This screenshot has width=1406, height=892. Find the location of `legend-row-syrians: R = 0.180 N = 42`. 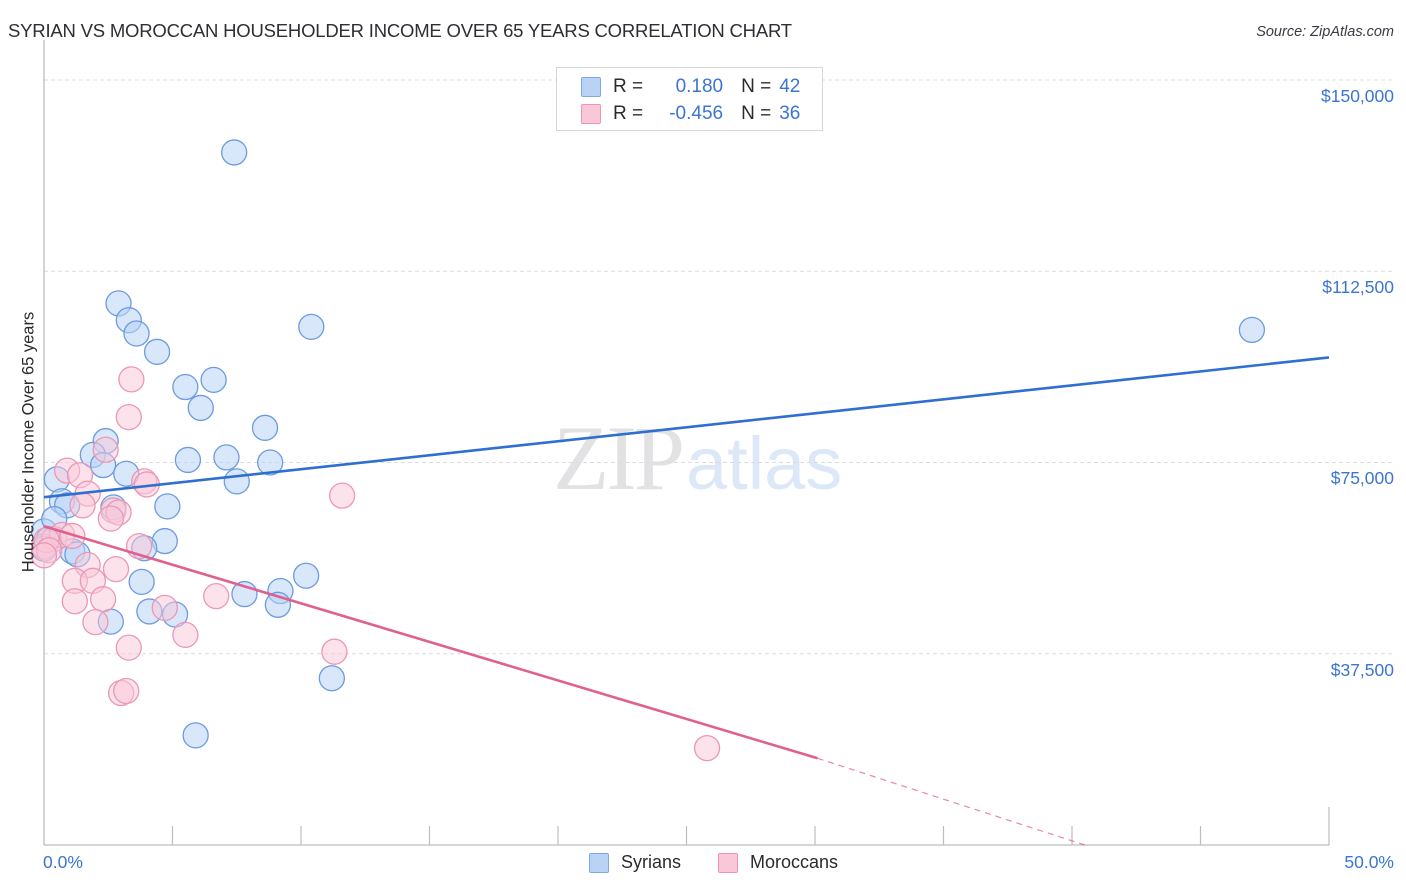

legend-row-syrians: R = 0.180 N = 42 is located at coordinates (690, 87).